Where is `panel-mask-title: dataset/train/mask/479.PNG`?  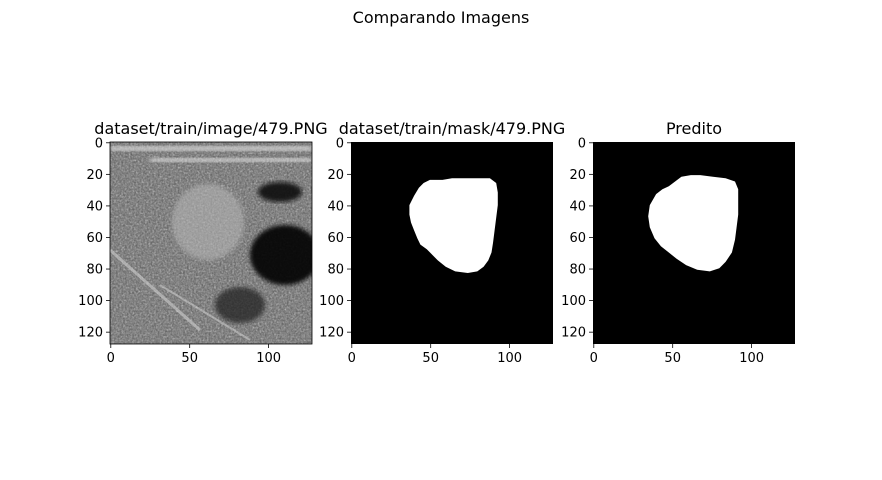
panel-mask-title: dataset/train/mask/479.PNG is located at coordinates (452, 128).